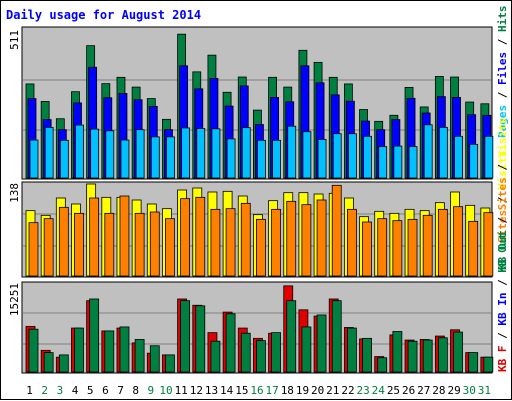  I want to click on right-legend-panel-1-part: Pages, so click(502, 121).